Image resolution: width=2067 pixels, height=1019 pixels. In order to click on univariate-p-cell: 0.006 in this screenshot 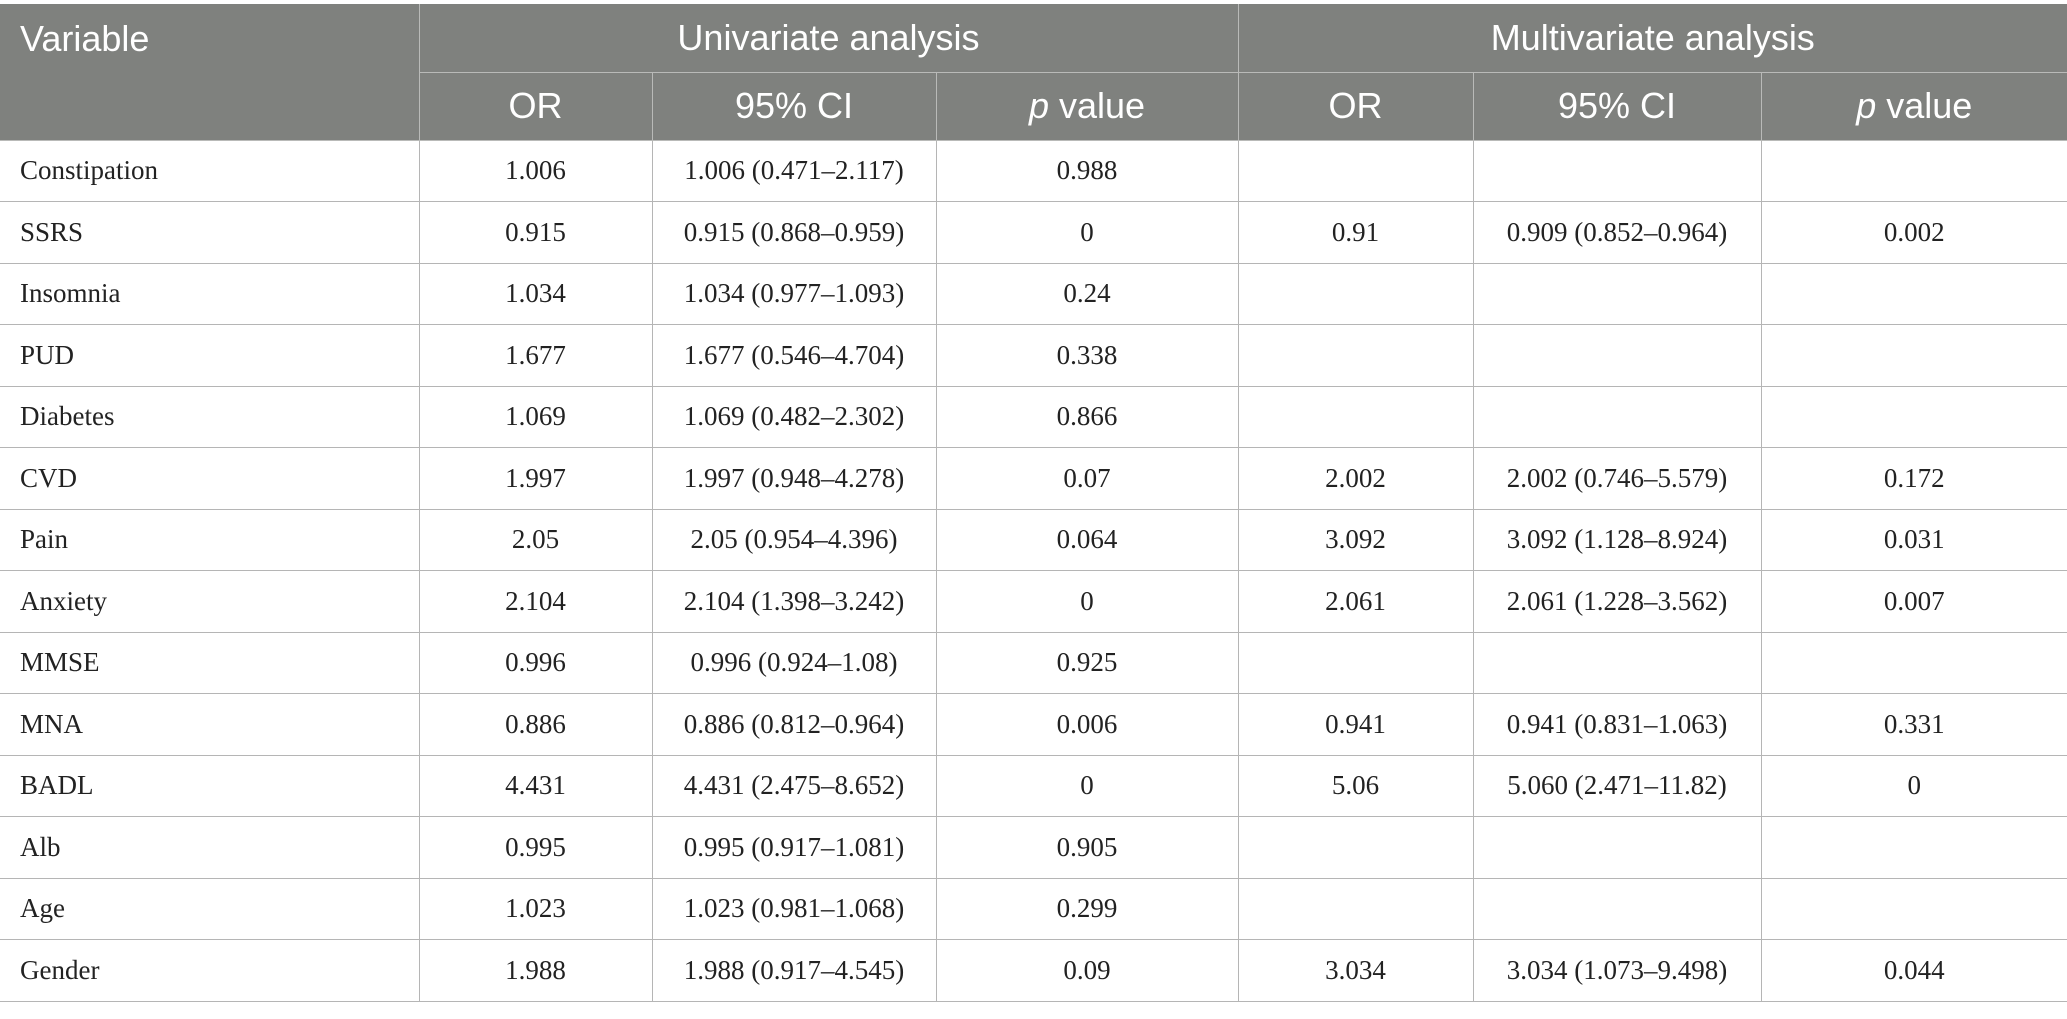, I will do `click(1087, 724)`.